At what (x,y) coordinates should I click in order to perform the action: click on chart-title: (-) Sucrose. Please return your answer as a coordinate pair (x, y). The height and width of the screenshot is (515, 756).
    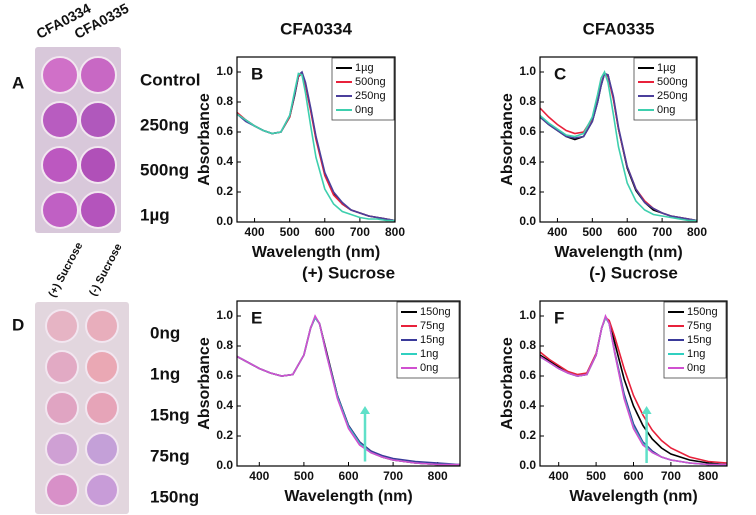
    Looking at the image, I should click on (633, 272).